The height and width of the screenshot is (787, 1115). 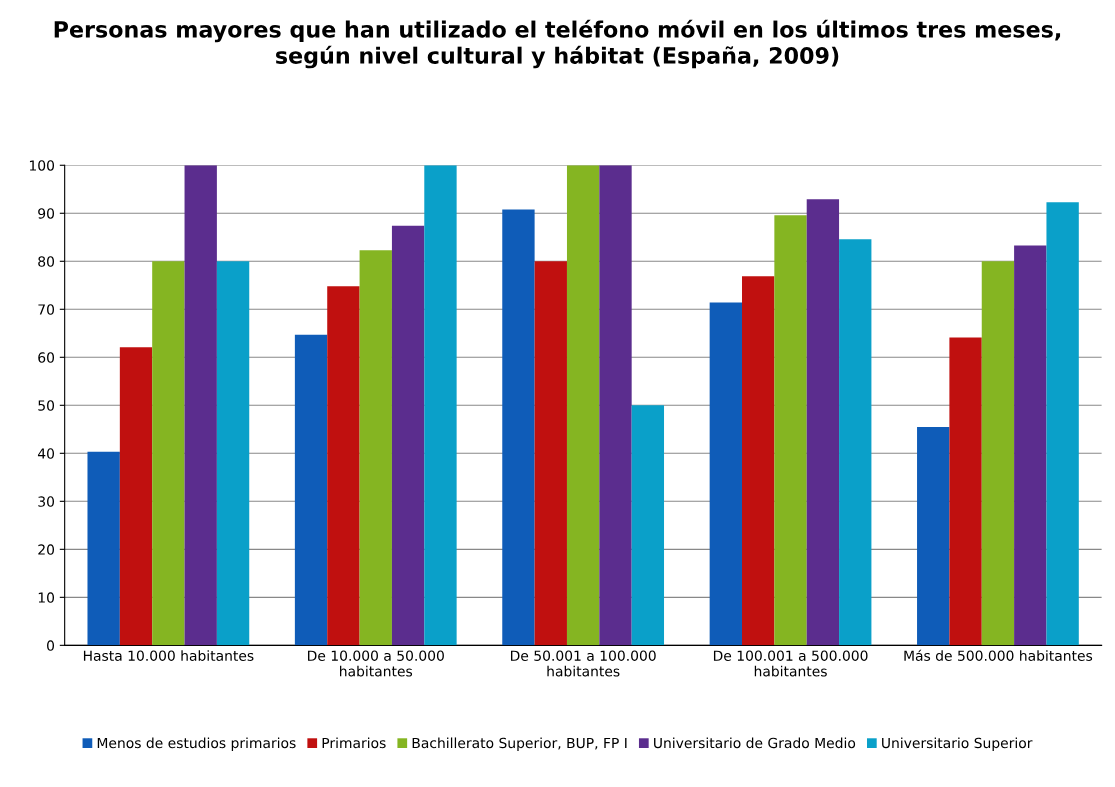 What do you see at coordinates (557, 44) in the screenshot?
I see `chart-title: Personas mayores que han utilizado el teléfono móvil en los últimos tres meses, según nivel cultural y hábitat (España, 2009)` at bounding box center [557, 44].